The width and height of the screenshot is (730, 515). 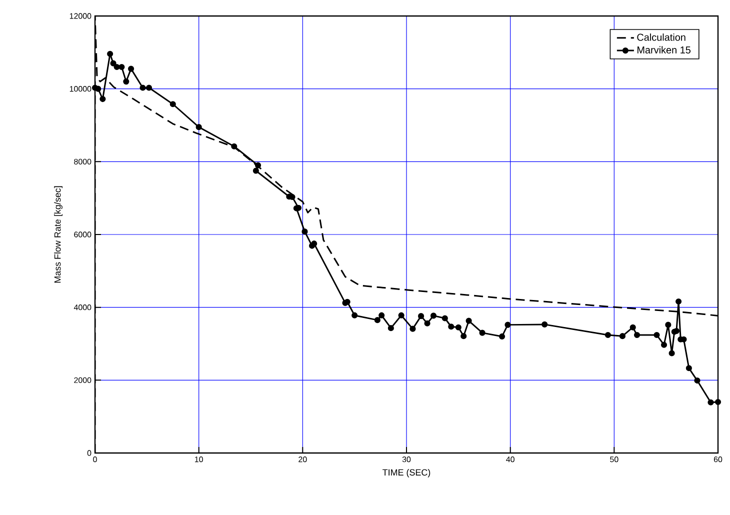 What do you see at coordinates (664, 50) in the screenshot?
I see `legend-label: Marviken 15` at bounding box center [664, 50].